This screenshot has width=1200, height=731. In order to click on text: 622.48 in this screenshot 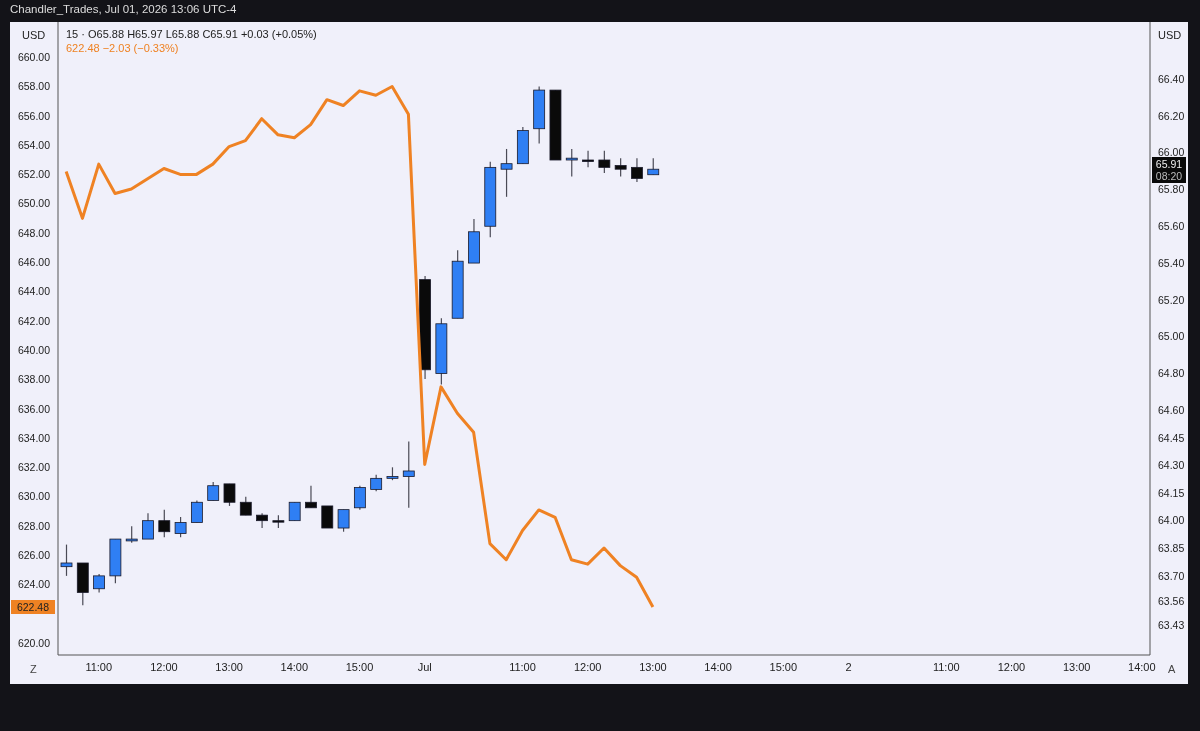, I will do `click(33, 606)`.